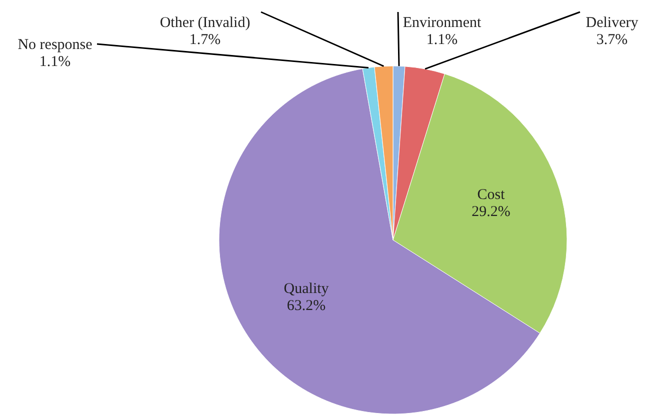 The height and width of the screenshot is (419, 657). What do you see at coordinates (205, 23) in the screenshot?
I see `slice-label: Other (Invalid)` at bounding box center [205, 23].